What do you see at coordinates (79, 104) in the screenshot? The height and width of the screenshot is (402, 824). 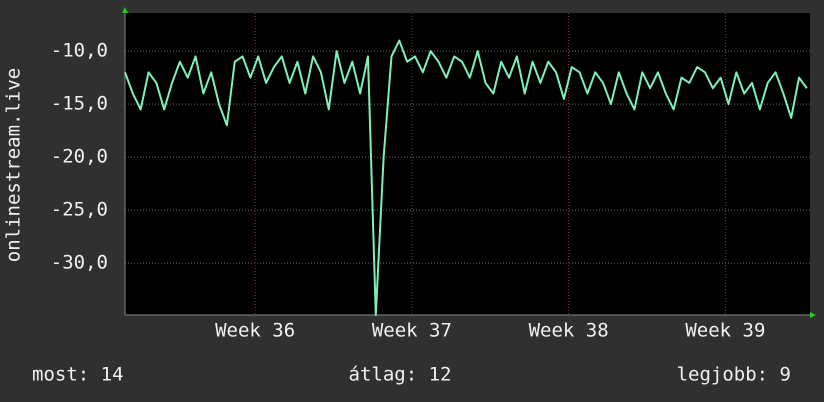 I see `y-tick-label: -15,0` at bounding box center [79, 104].